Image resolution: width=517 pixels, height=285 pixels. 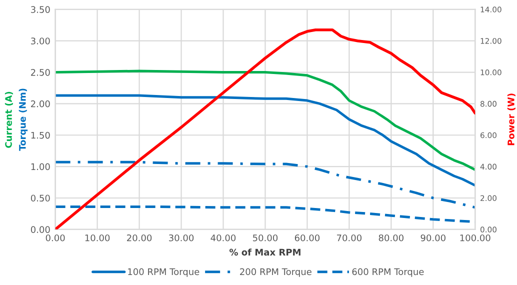 What do you see at coordinates (223, 238) in the screenshot?
I see `x-tick-label: 40.00` at bounding box center [223, 238].